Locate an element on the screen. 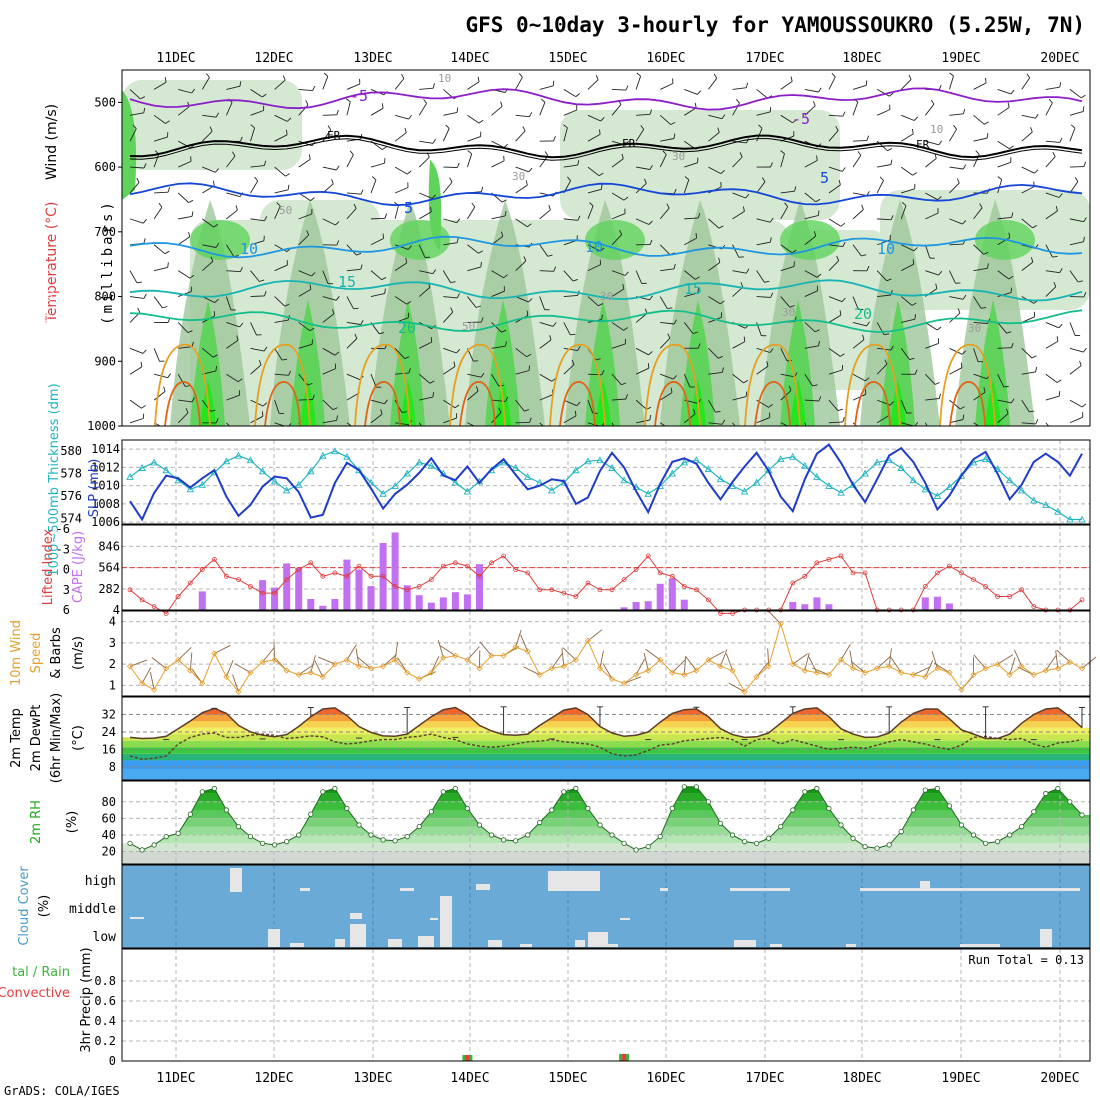 This screenshot has height=1100, width=1100. pressure-tick-label: 500 is located at coordinates (105, 102).